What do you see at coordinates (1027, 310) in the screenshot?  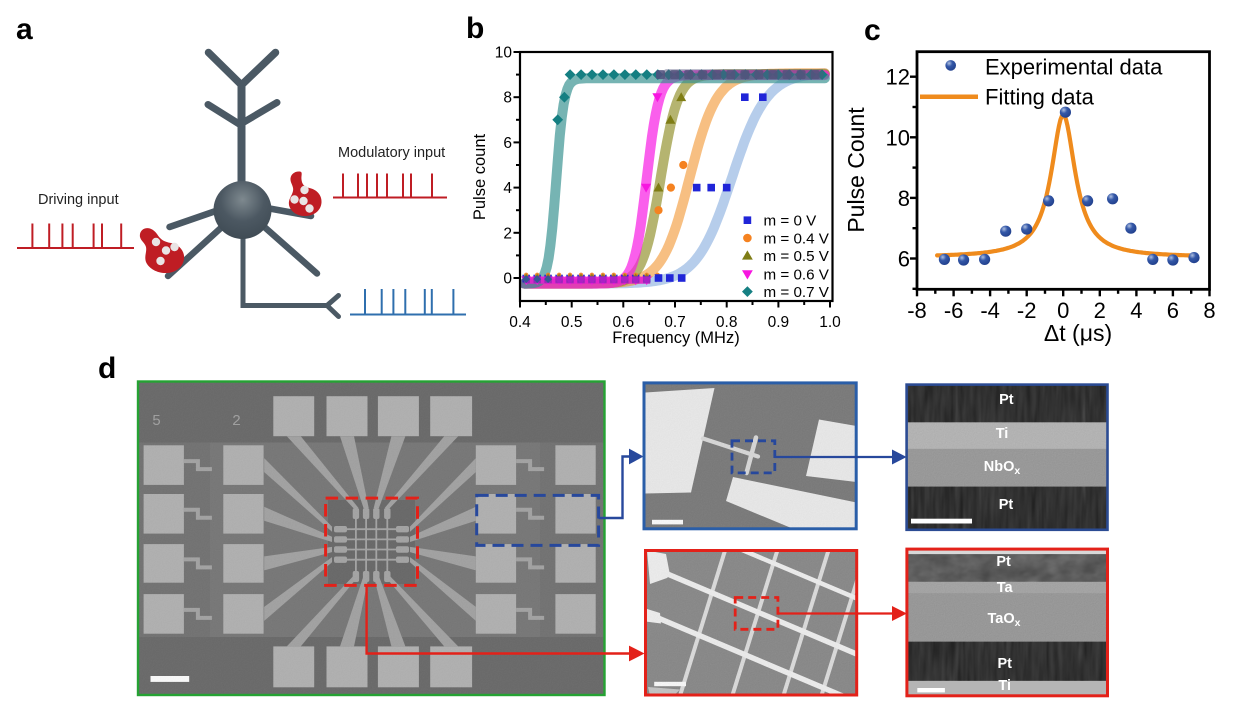 I see `svg-text: -2` at bounding box center [1027, 310].